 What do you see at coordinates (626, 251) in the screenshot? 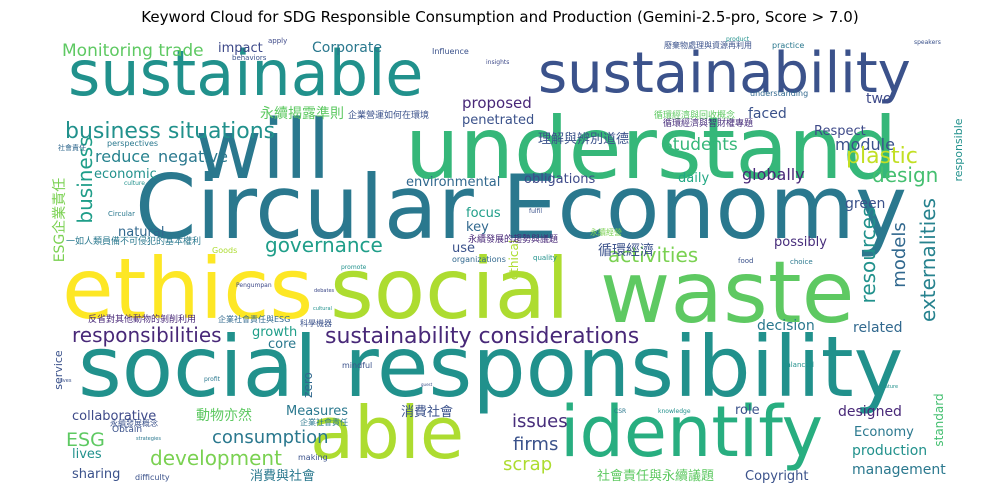
I see `word-cjk-73: 循環經濟` at bounding box center [626, 251].